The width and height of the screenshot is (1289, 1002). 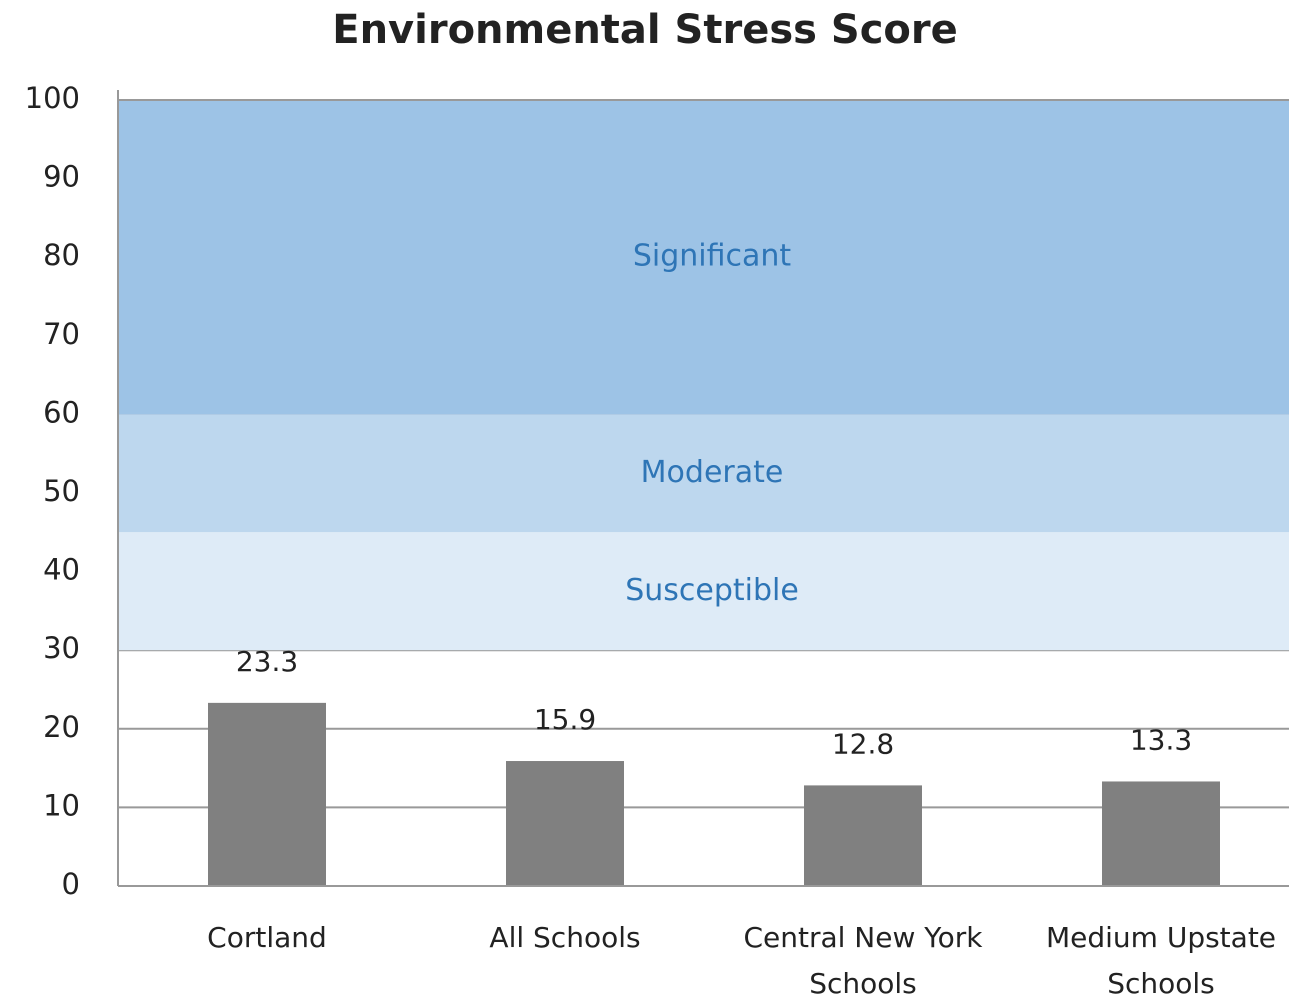 What do you see at coordinates (61, 334) in the screenshot?
I see `y-tick-label: 70` at bounding box center [61, 334].